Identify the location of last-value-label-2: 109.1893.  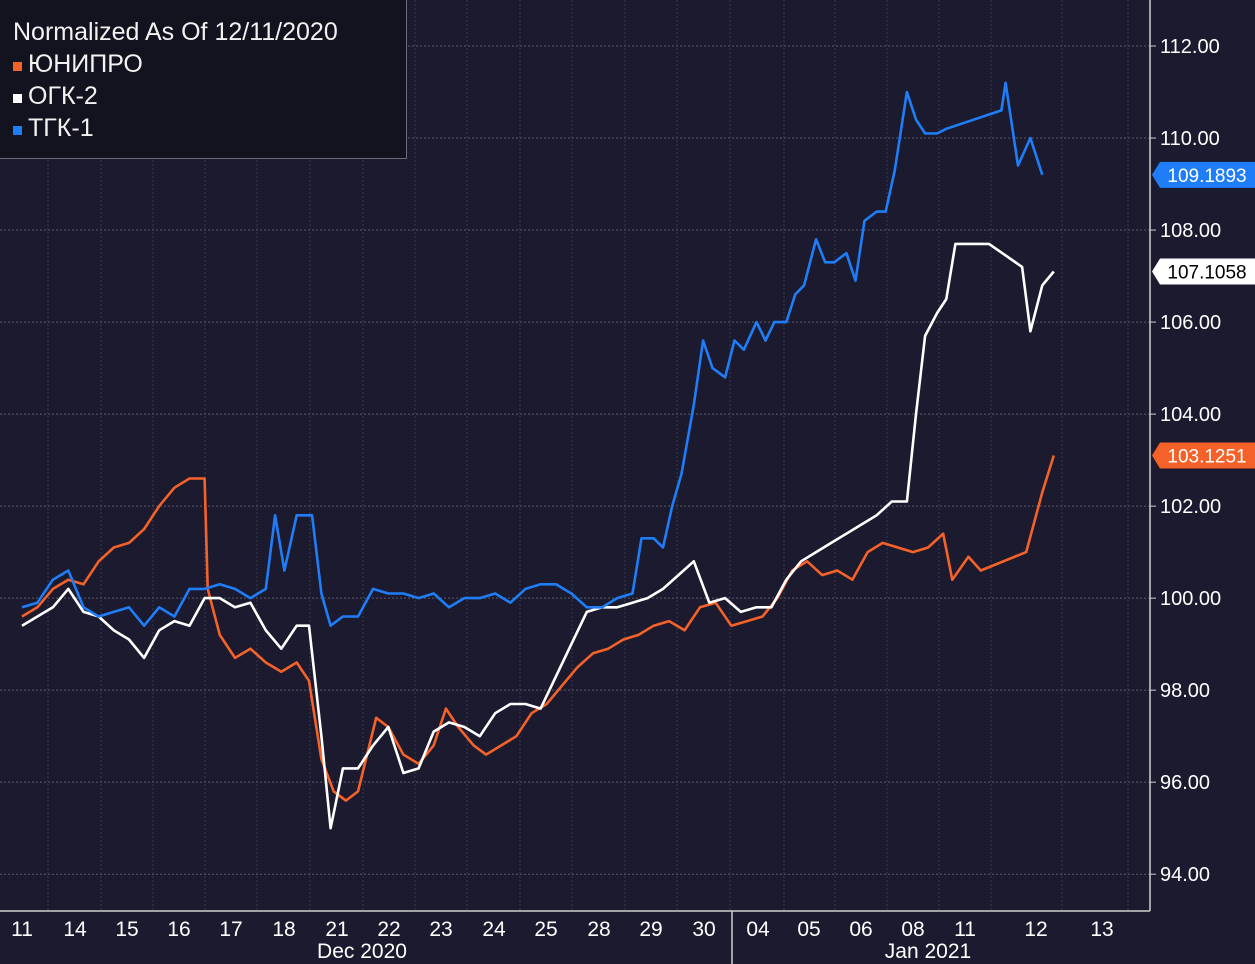
(1203, 174).